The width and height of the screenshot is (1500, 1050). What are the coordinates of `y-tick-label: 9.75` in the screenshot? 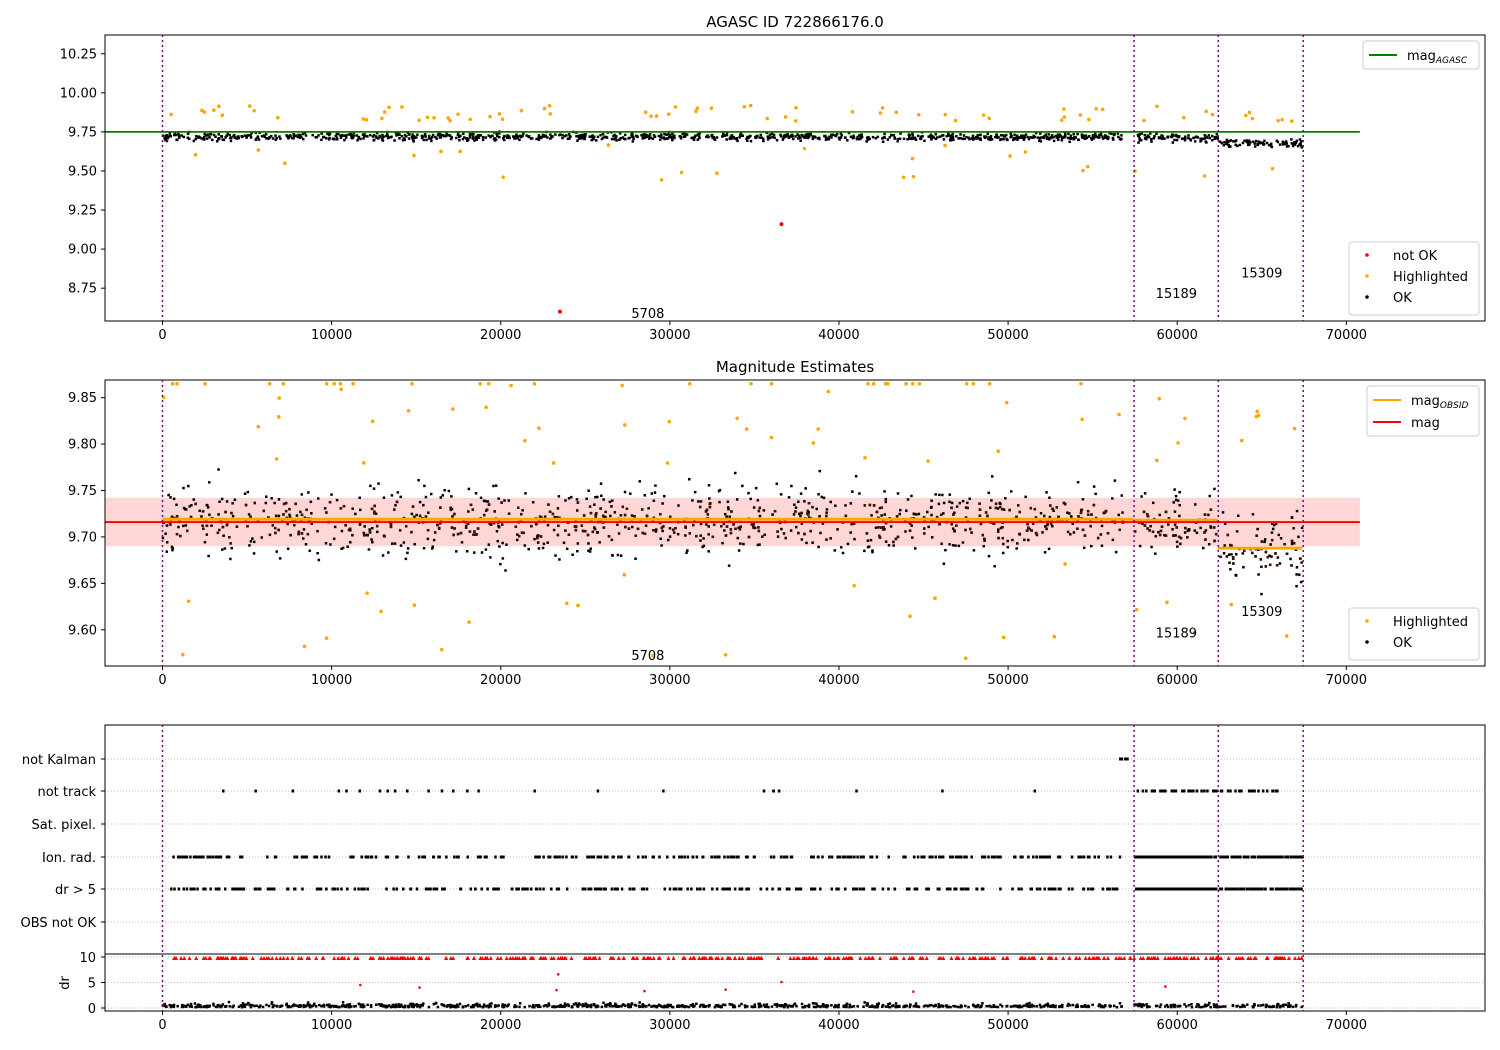 It's located at (82, 132).